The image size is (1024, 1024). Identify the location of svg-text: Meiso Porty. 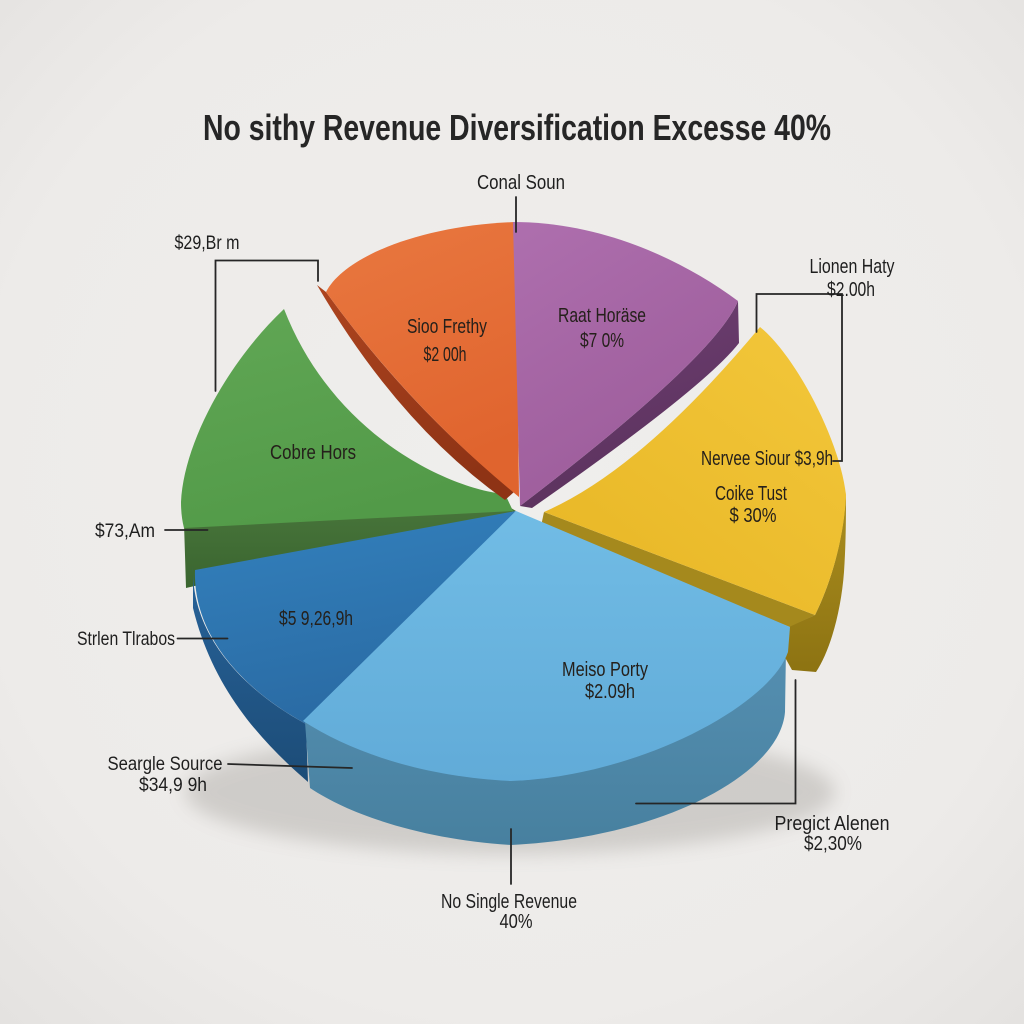
(605, 670).